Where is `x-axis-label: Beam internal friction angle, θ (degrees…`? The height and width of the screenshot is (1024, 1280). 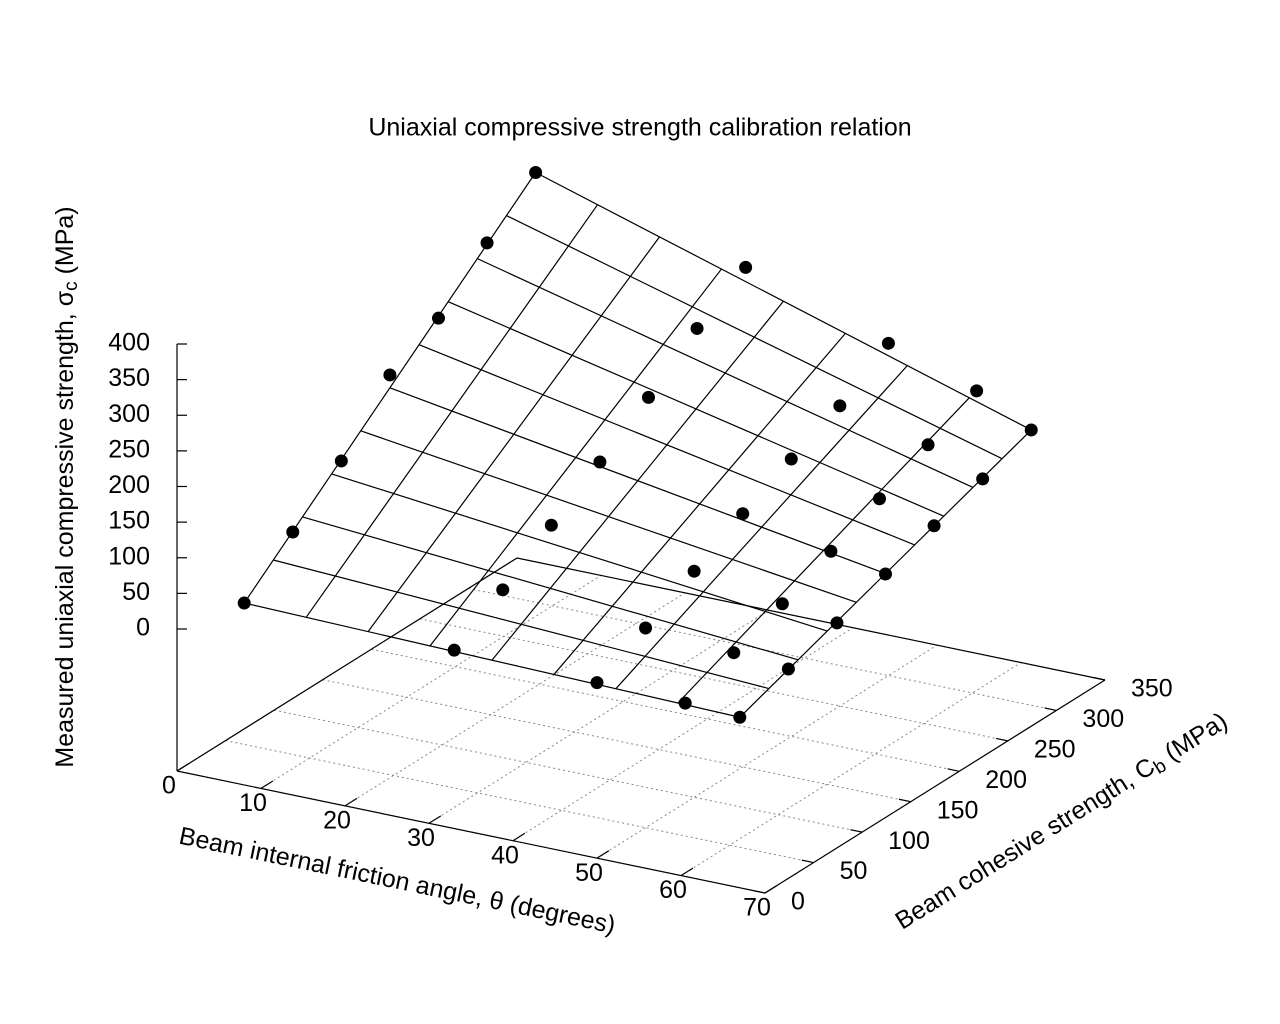
x-axis-label: Beam internal friction angle, θ (degrees… is located at coordinates (397, 881).